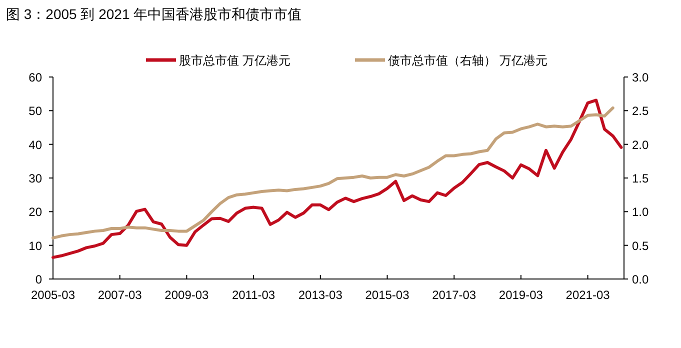 Image resolution: width=681 pixels, height=348 pixels. What do you see at coordinates (468, 61) in the screenshot?
I see `legend-label: 债市总市值（右轴） 万亿港元` at bounding box center [468, 61].